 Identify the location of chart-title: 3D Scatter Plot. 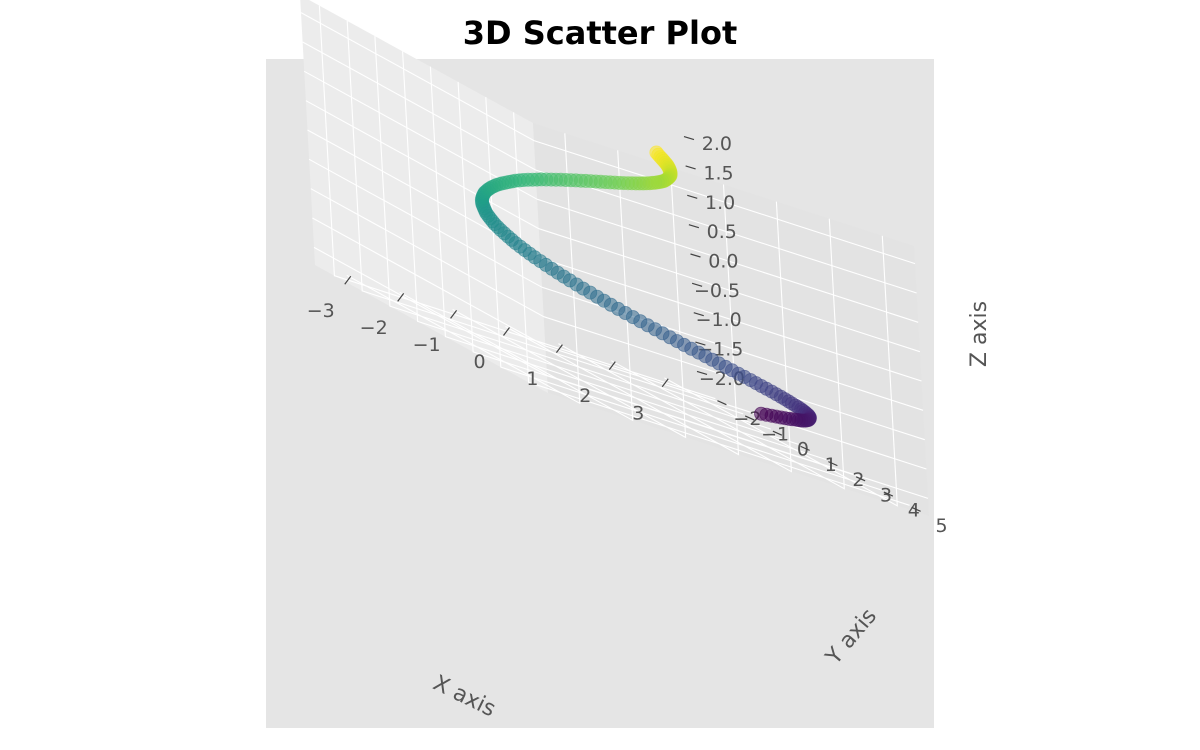
(600, 33).